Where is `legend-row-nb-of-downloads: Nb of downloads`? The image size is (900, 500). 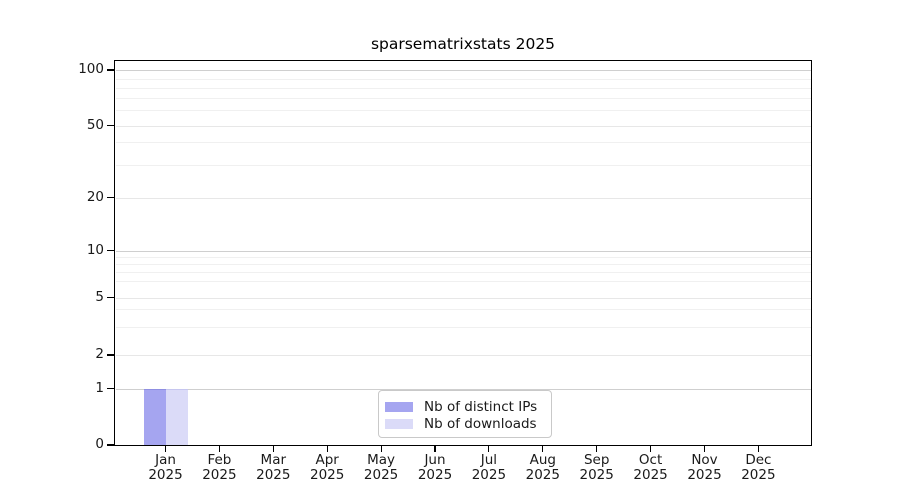 legend-row-nb-of-downloads: Nb of downloads is located at coordinates (468, 423).